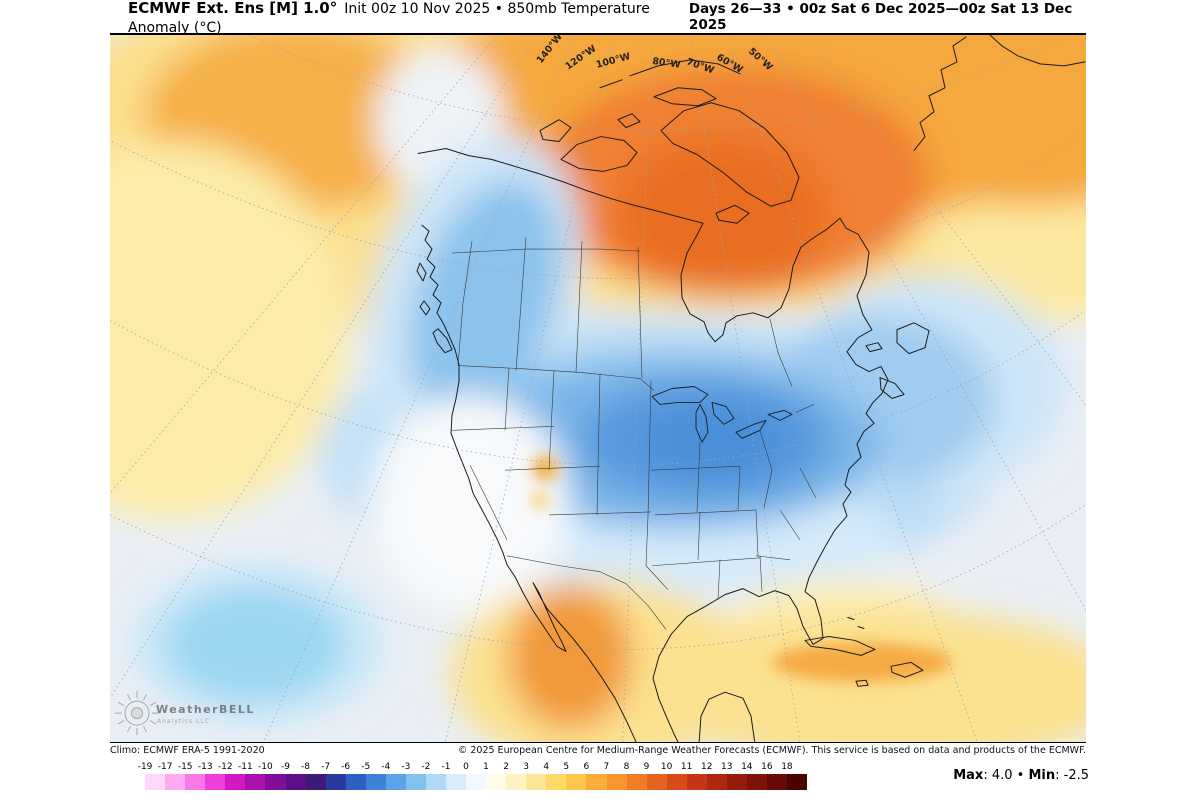 The image size is (1201, 808). Describe the element at coordinates (526, 767) in the screenshot. I see `colorbar-label: 3` at that location.